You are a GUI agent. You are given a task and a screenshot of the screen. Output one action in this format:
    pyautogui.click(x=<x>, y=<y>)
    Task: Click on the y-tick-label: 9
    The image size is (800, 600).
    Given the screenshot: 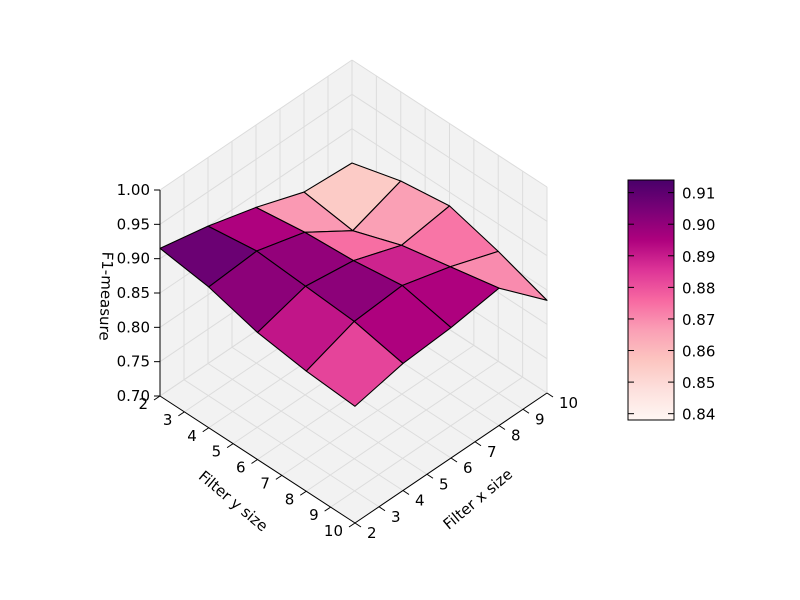 What is the action you would take?
    pyautogui.click(x=314, y=515)
    